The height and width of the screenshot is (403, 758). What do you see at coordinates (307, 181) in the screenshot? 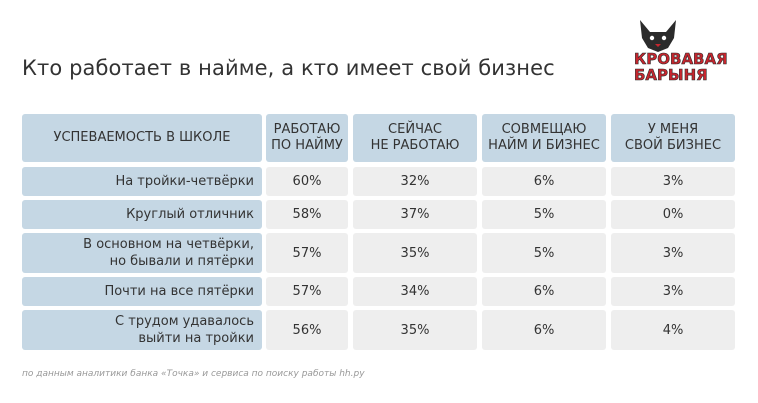
I see `table-cell: 60%` at bounding box center [307, 181].